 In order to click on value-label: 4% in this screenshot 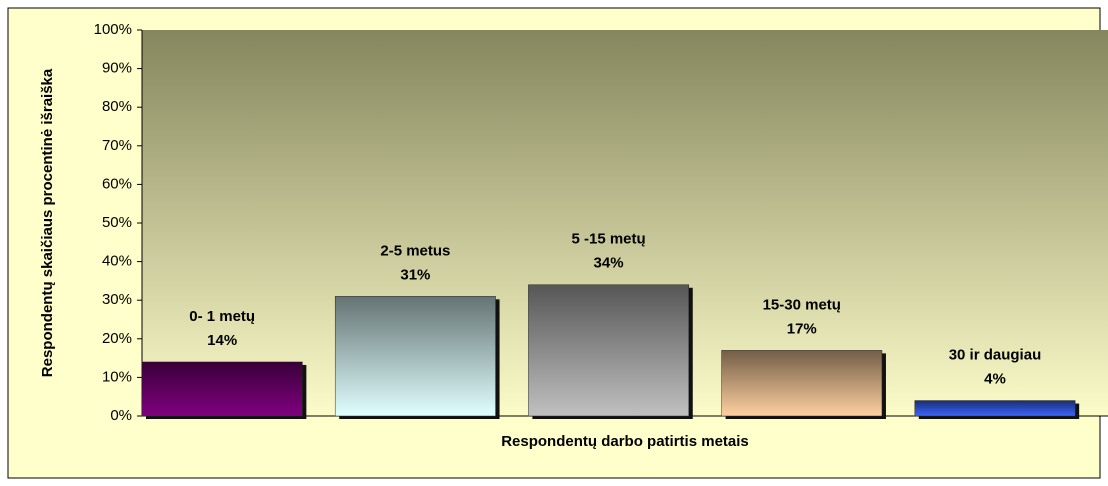, I will do `click(995, 379)`.